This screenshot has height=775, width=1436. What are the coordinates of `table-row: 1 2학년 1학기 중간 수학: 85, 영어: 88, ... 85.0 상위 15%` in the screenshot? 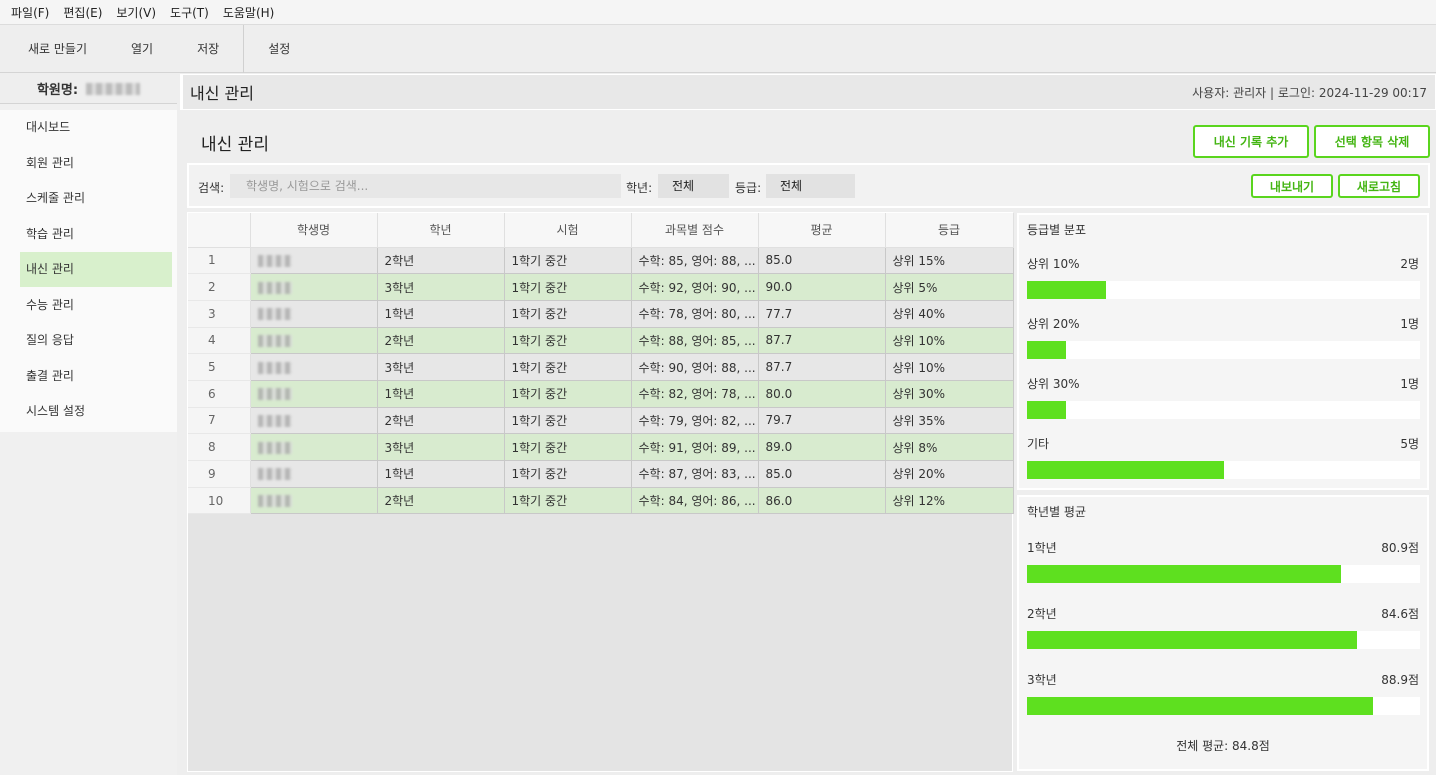 It's located at (601, 261).